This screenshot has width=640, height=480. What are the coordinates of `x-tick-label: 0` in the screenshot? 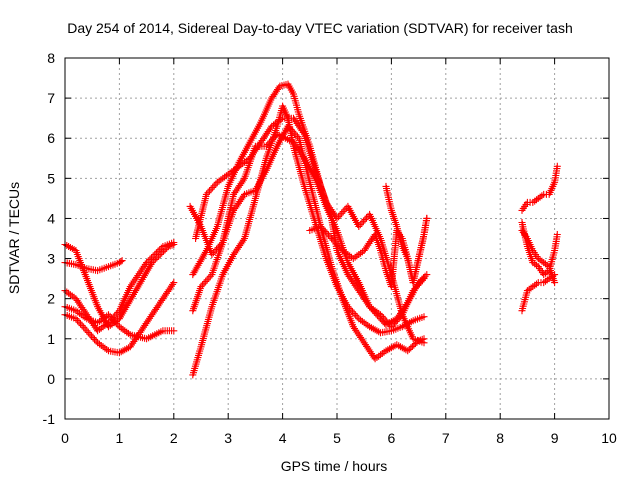 It's located at (65, 438).